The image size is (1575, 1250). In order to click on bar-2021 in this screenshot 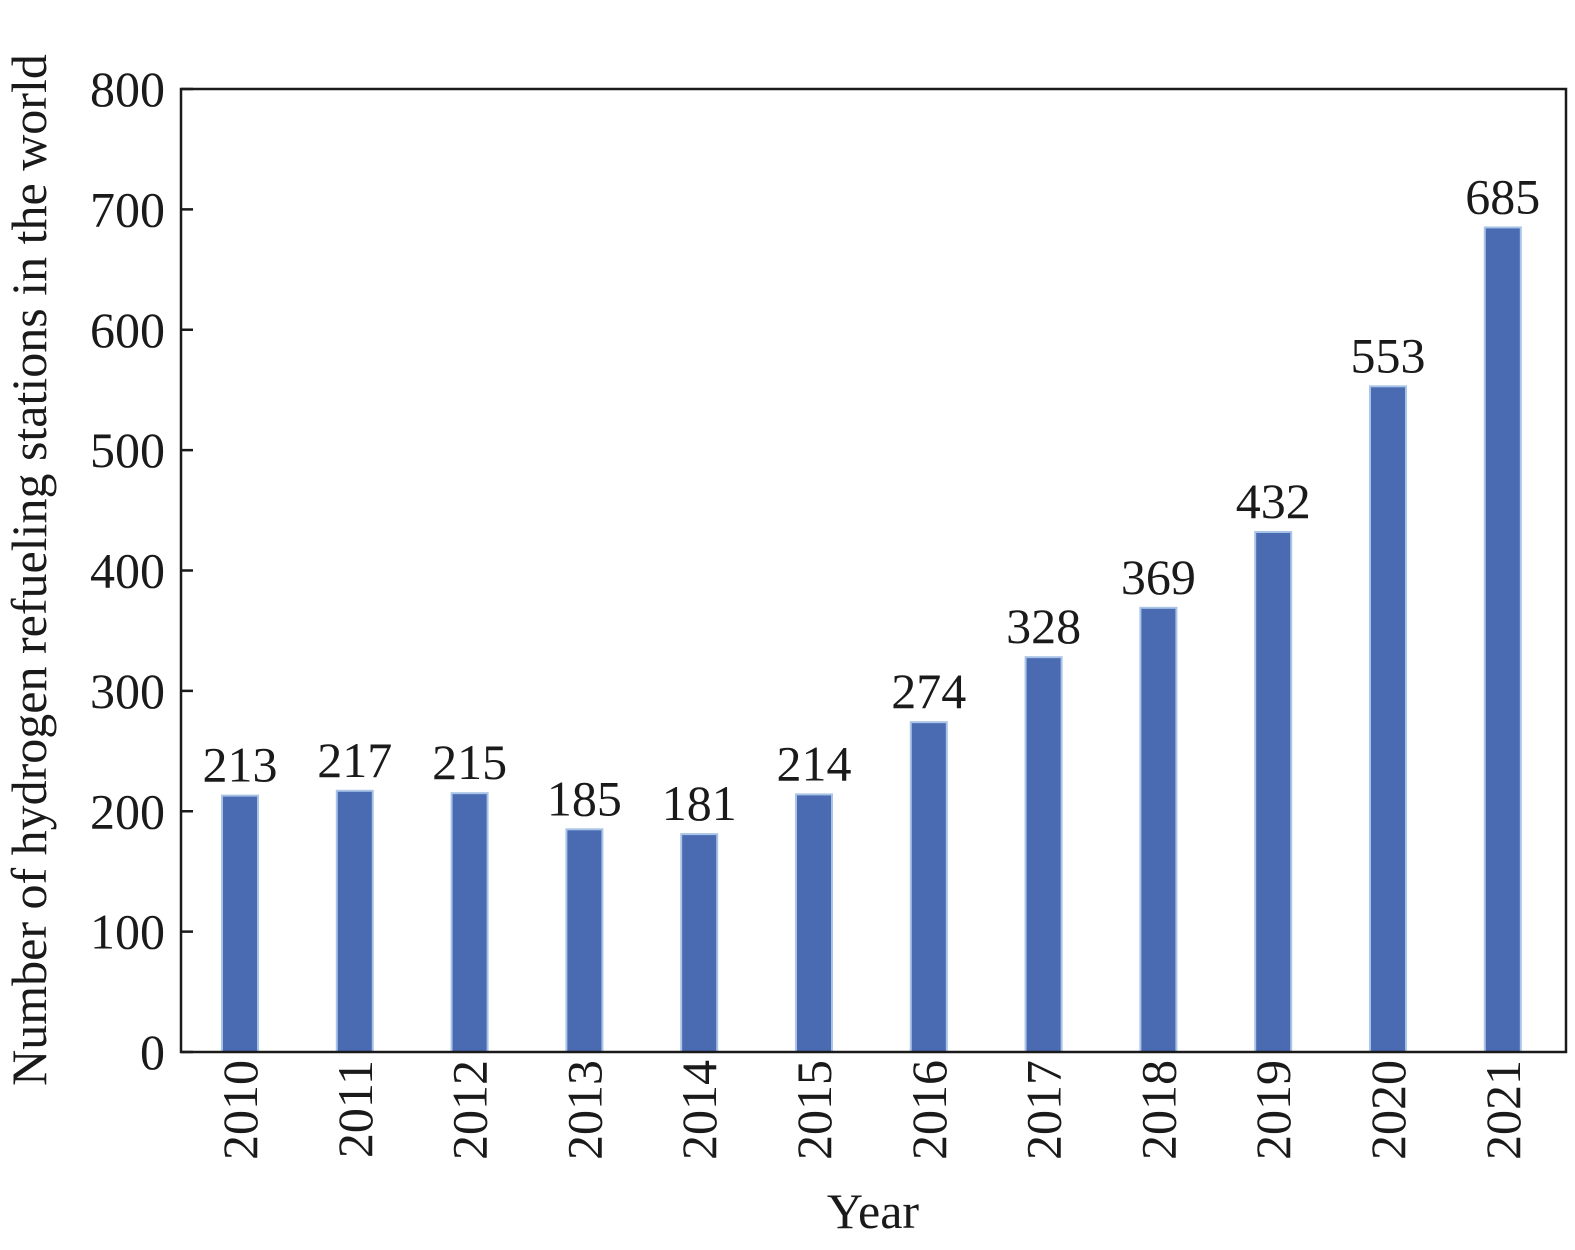, I will do `click(1502, 639)`.